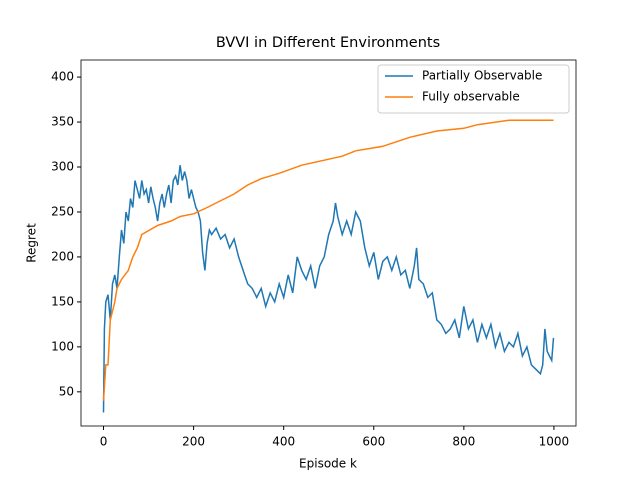 Image resolution: width=640 pixels, height=484 pixels. Describe the element at coordinates (62, 211) in the screenshot. I see `y-tick-label: 250` at that location.